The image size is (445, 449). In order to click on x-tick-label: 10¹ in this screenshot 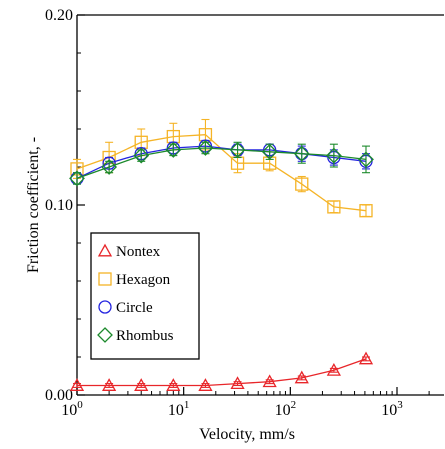, I will do `click(179, 409)`.